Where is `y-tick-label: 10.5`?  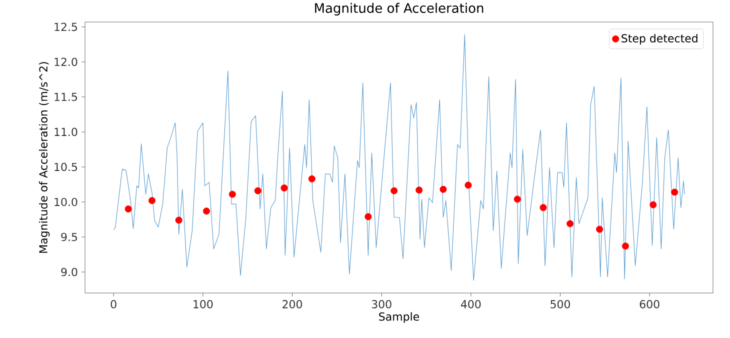 y-tick-label: 10.5 is located at coordinates (66, 167).